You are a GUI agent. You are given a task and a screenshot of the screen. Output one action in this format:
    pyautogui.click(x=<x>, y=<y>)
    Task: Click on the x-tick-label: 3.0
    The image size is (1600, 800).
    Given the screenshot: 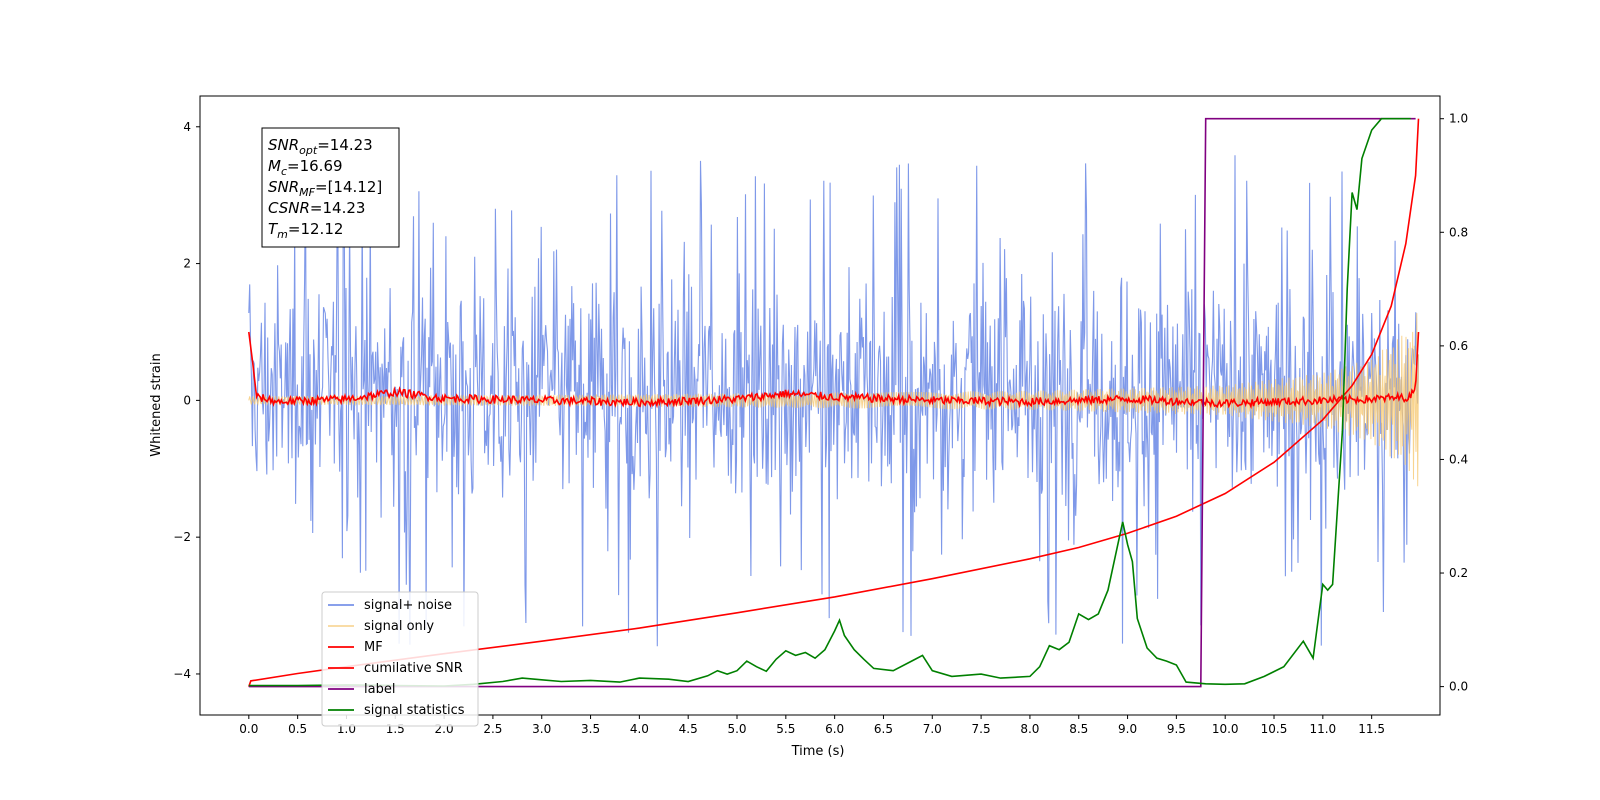 What is the action you would take?
    pyautogui.click(x=541, y=729)
    